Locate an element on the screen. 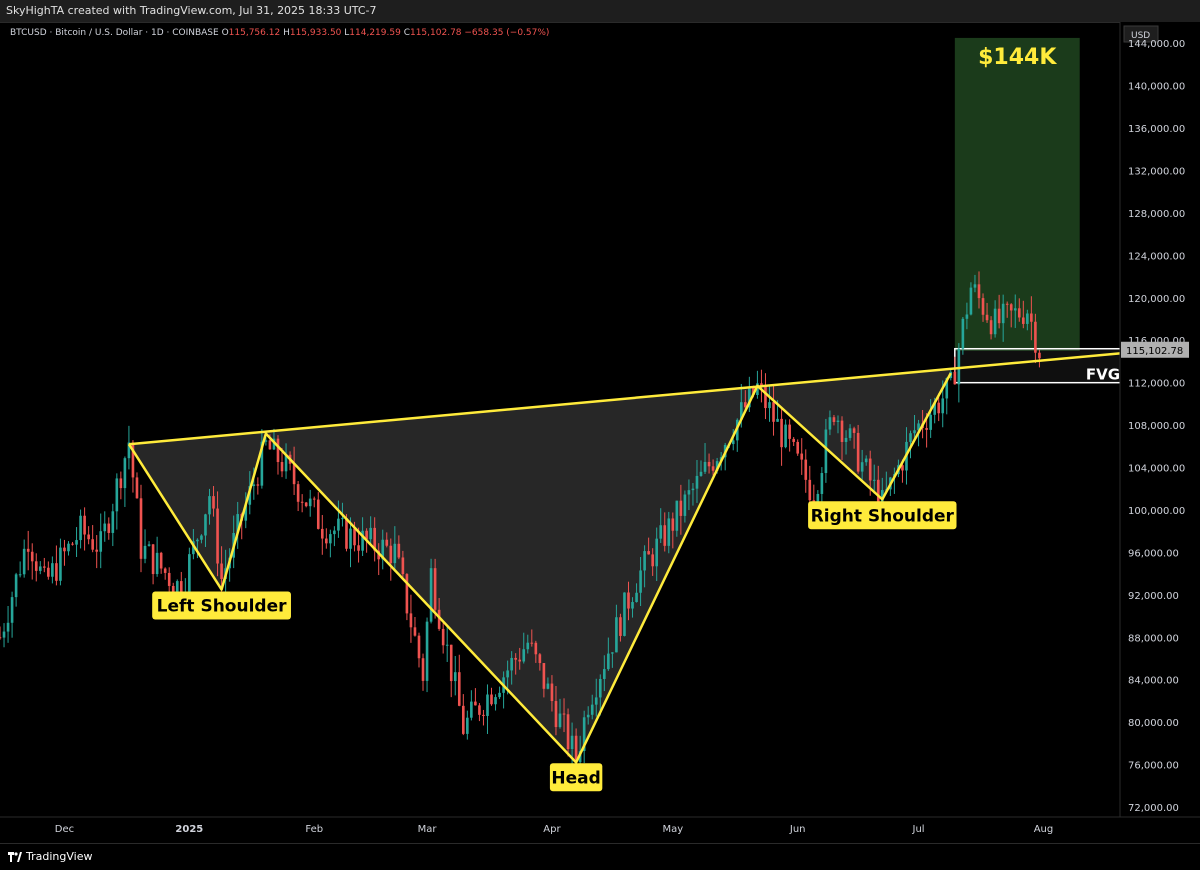 The height and width of the screenshot is (870, 1200). tradingview-logo: TradingView is located at coordinates (50, 856).